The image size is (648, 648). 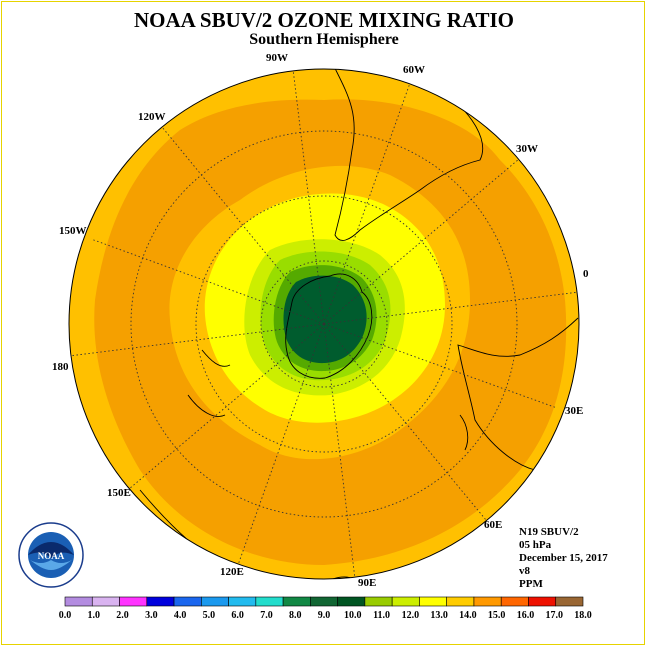 What do you see at coordinates (119, 493) in the screenshot?
I see `lon-label-150e: 150E` at bounding box center [119, 493].